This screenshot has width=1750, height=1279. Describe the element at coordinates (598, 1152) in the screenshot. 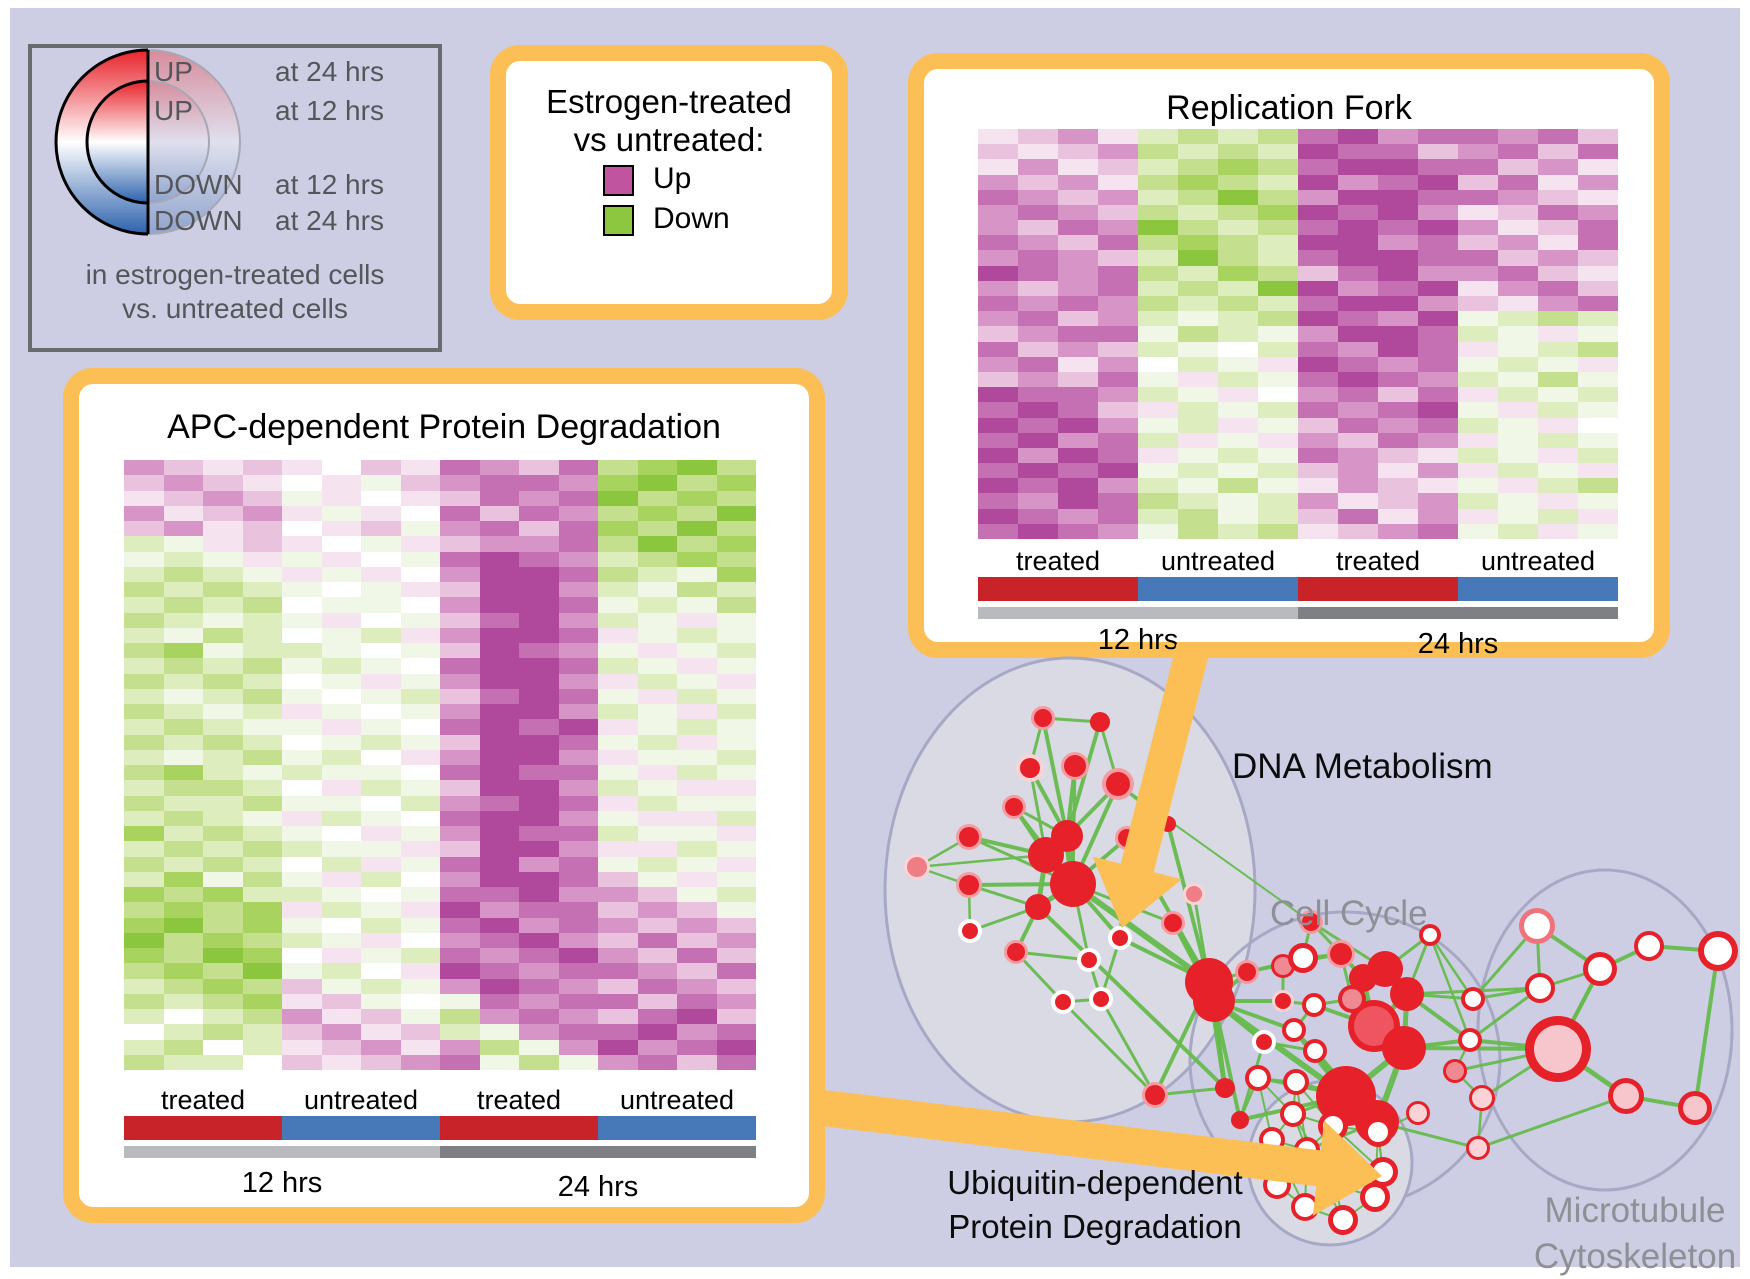

I see `apc-24hr-bar` at that location.